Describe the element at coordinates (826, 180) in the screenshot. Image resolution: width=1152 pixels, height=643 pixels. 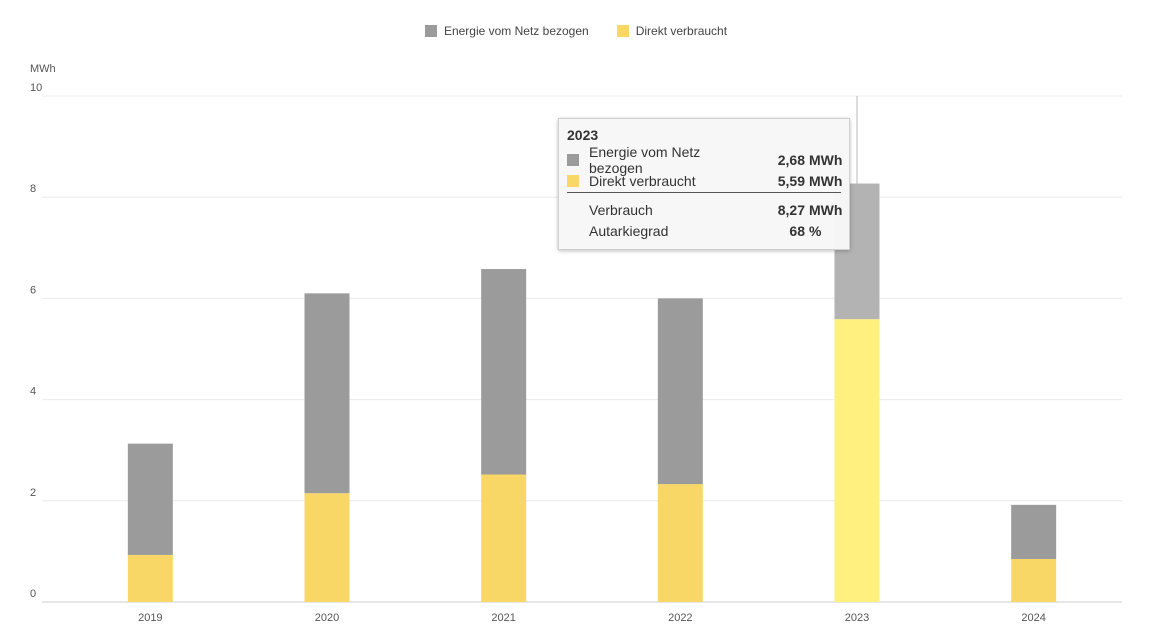
I see `tooltip-unit-direct-consumption: MWh` at that location.